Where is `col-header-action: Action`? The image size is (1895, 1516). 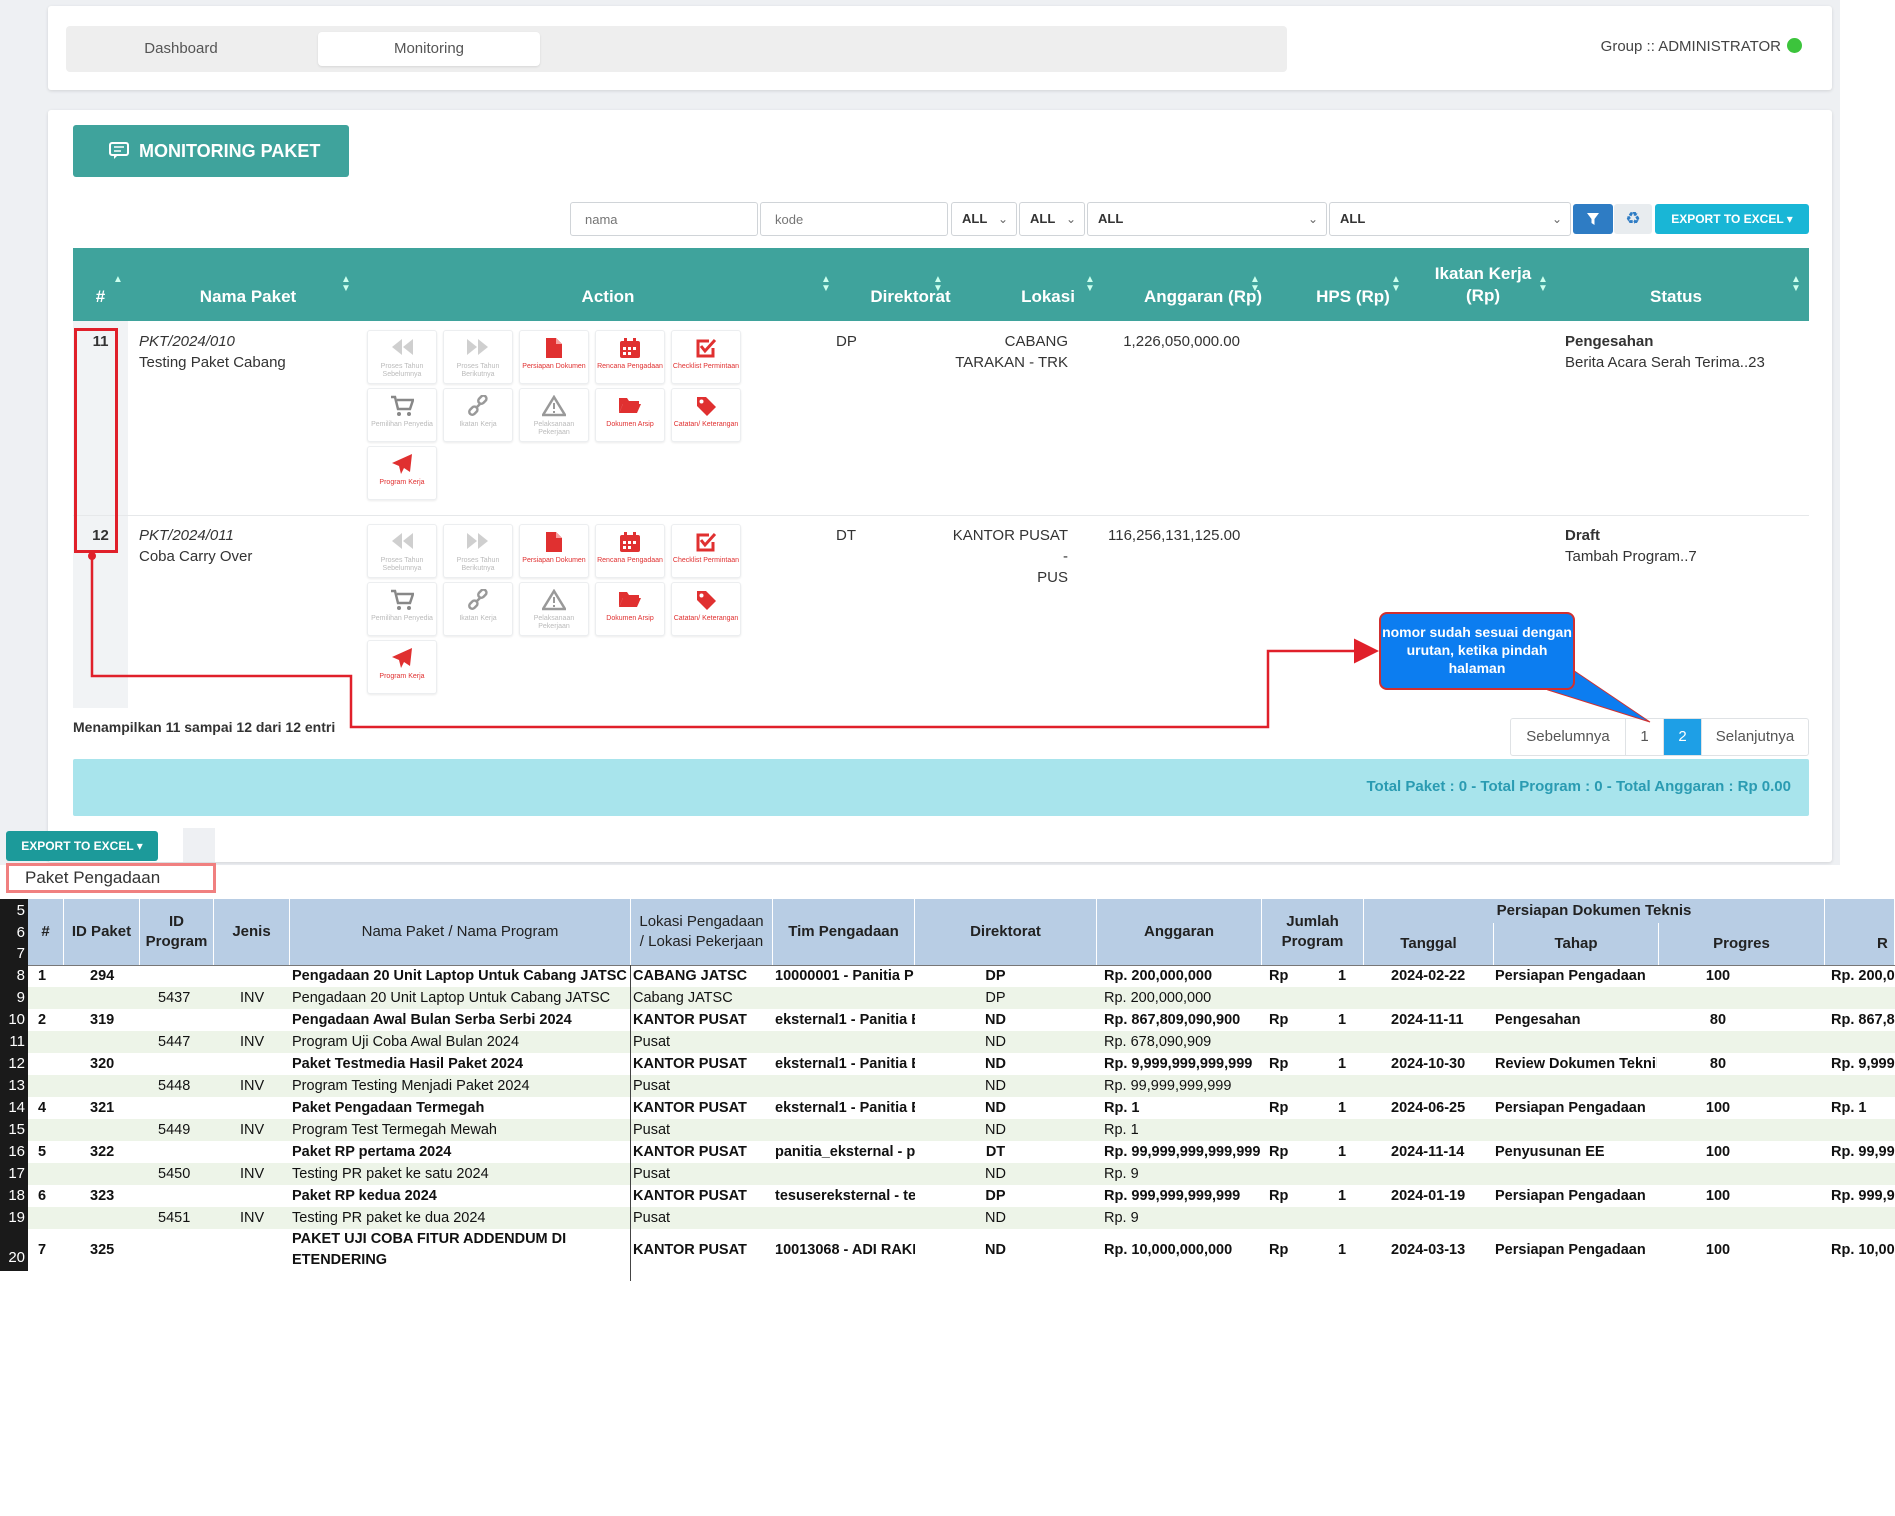
col-header-action: Action is located at coordinates (608, 296).